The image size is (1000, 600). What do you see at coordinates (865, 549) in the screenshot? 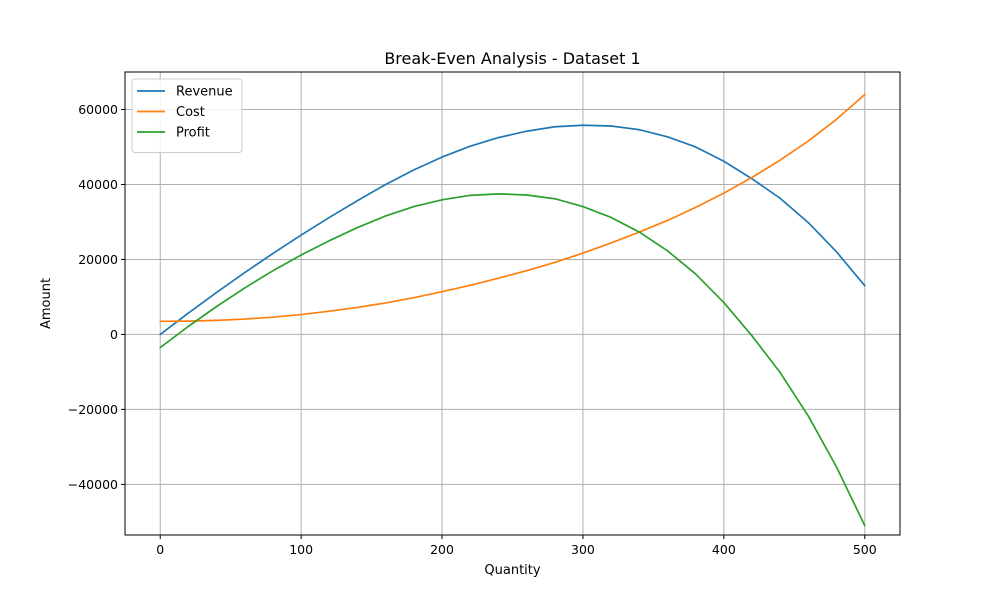
I see `x-tick-label: 500` at bounding box center [865, 549].